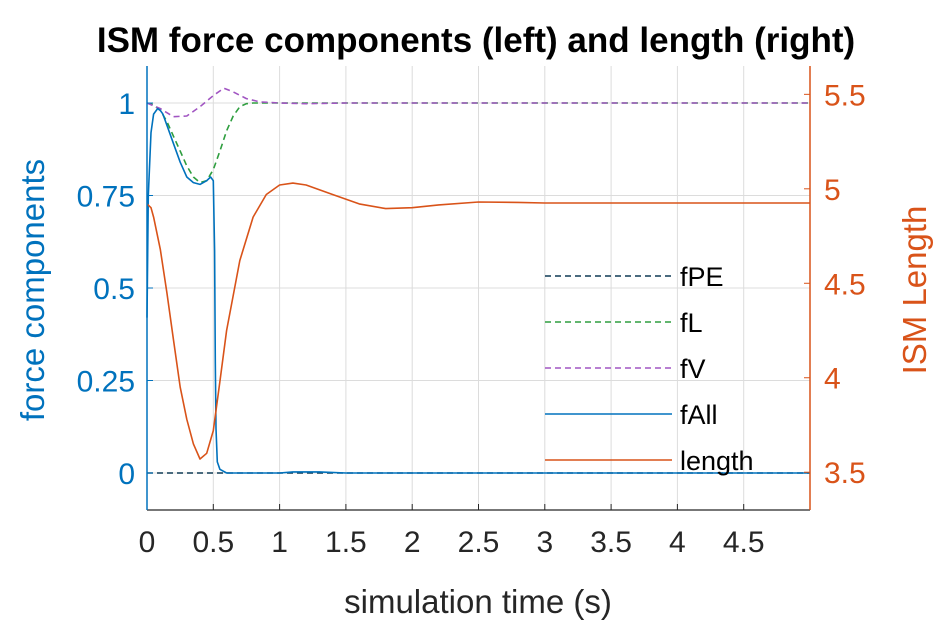 This screenshot has width=938, height=625. Describe the element at coordinates (114, 289) in the screenshot. I see `y-left-tick-label: 0.5` at that location.